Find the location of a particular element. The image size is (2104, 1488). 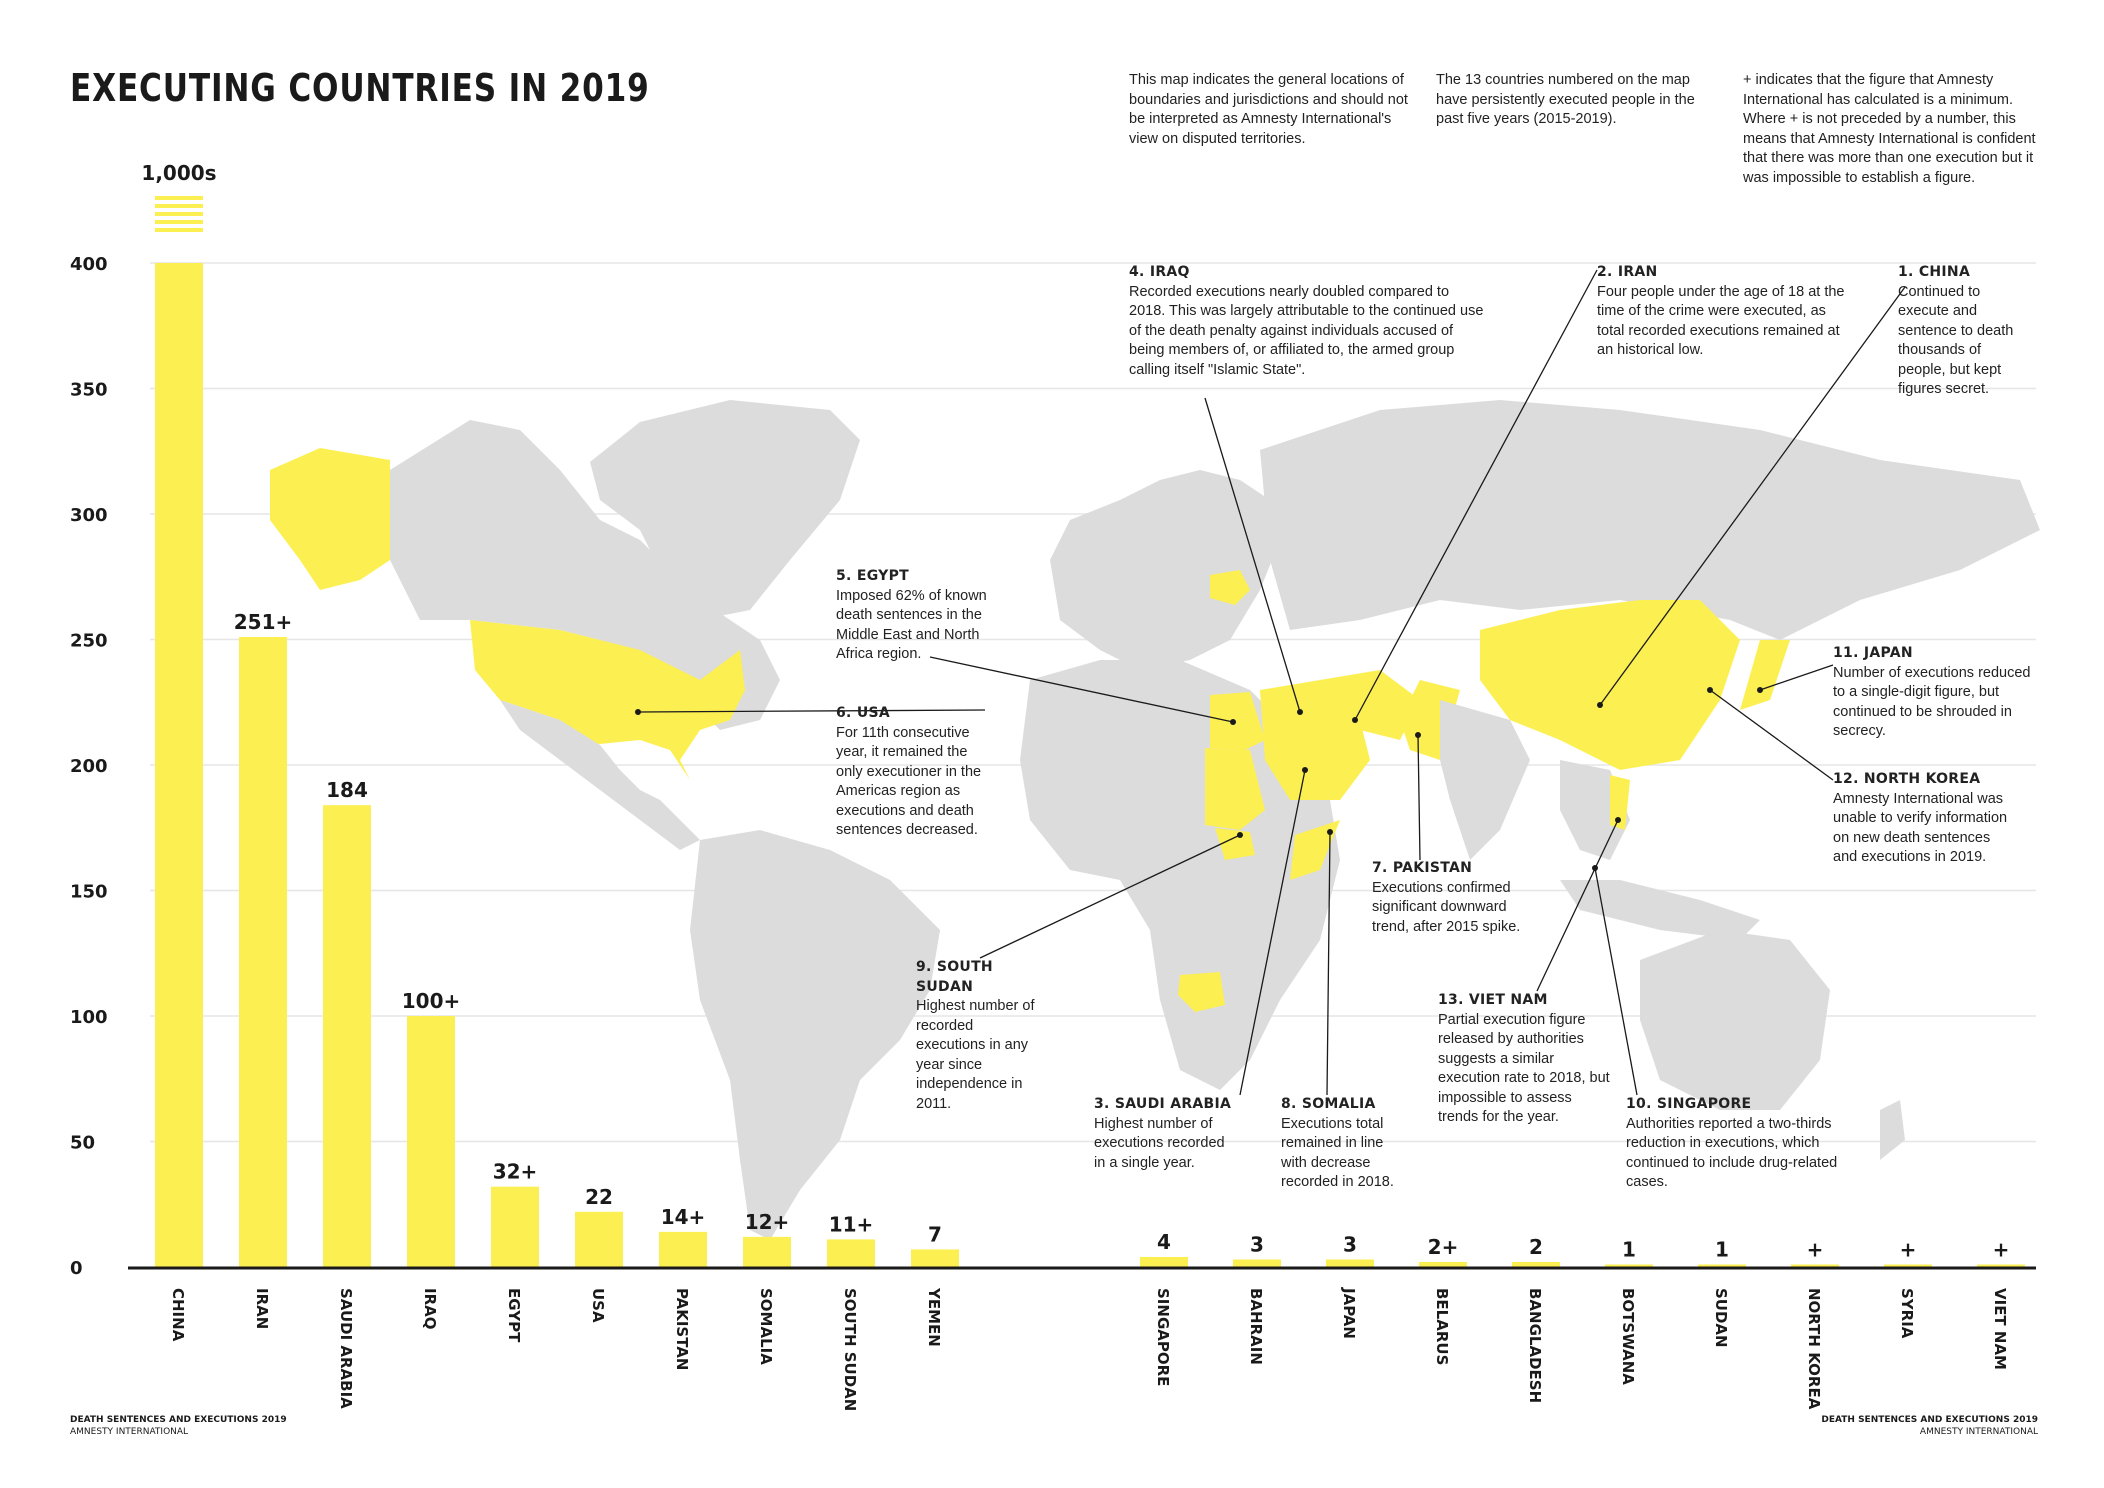

category-label: BANGLADESH is located at coordinates (1535, 1345).